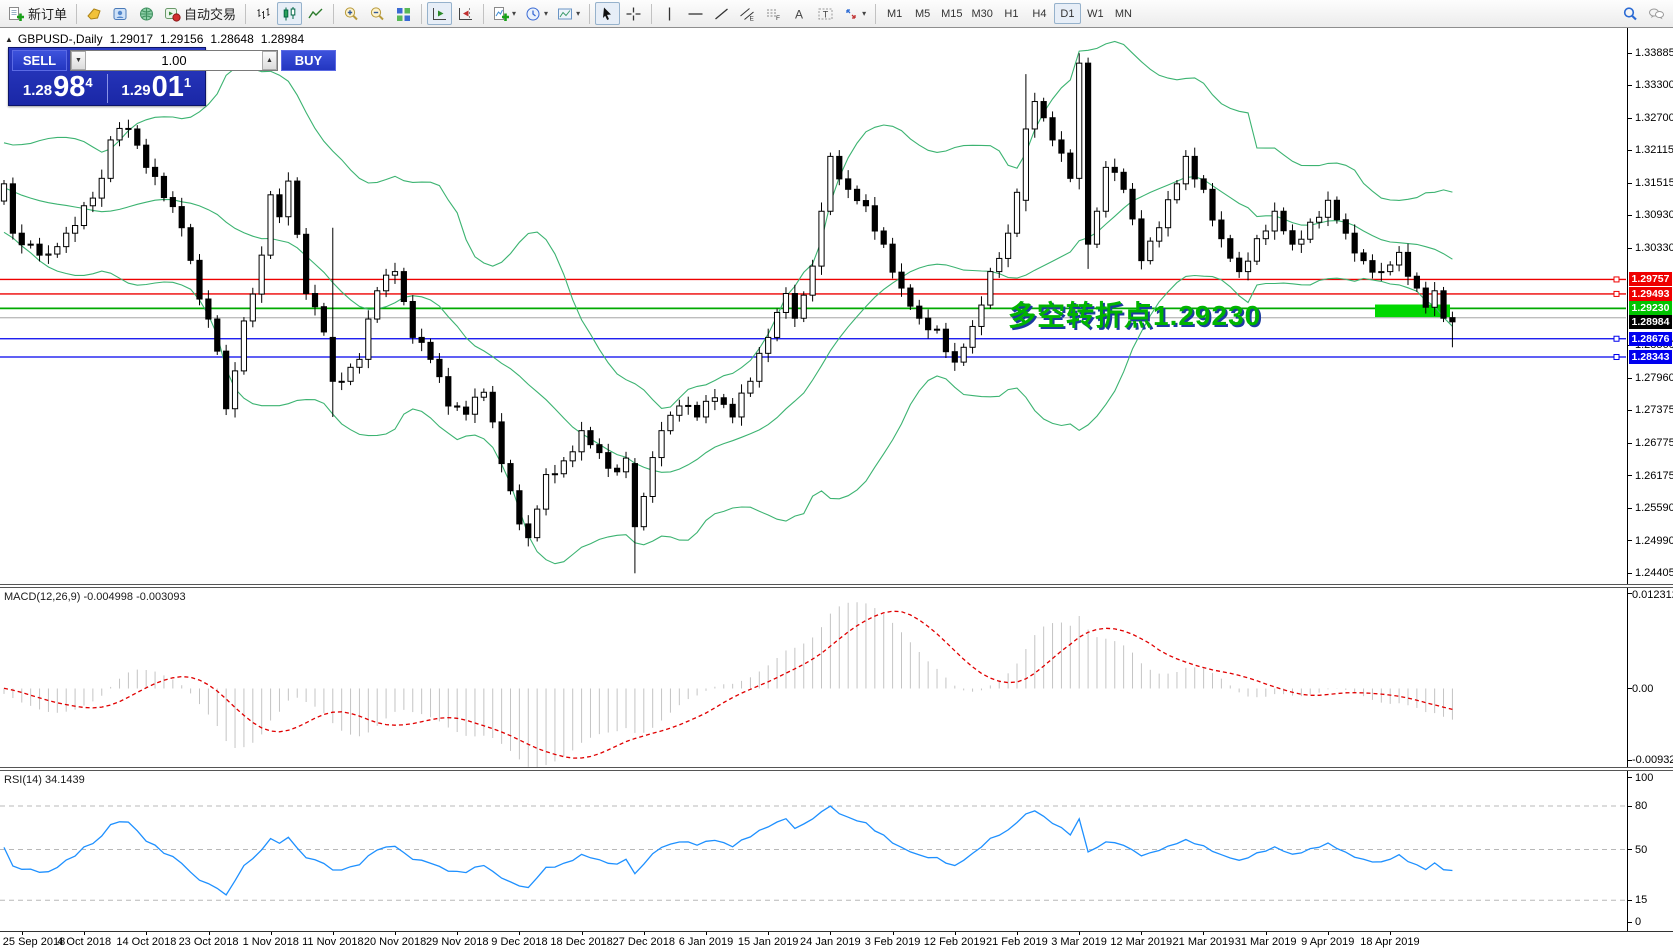 The width and height of the screenshot is (1673, 951). Describe the element at coordinates (1654, 475) in the screenshot. I see `price-tick: 1.26175` at that location.